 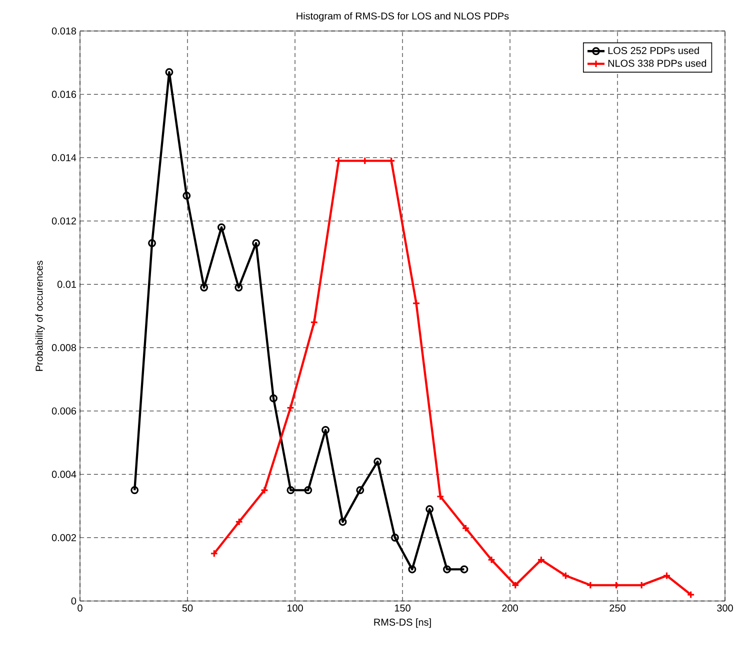 What do you see at coordinates (64, 474) in the screenshot?
I see `y-tick-label: 0.004` at bounding box center [64, 474].